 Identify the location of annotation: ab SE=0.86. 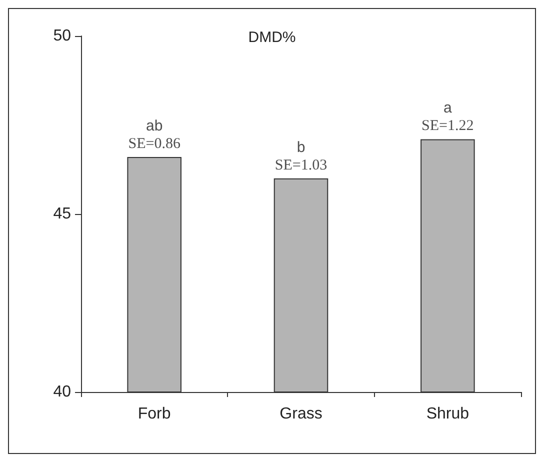
(154, 135).